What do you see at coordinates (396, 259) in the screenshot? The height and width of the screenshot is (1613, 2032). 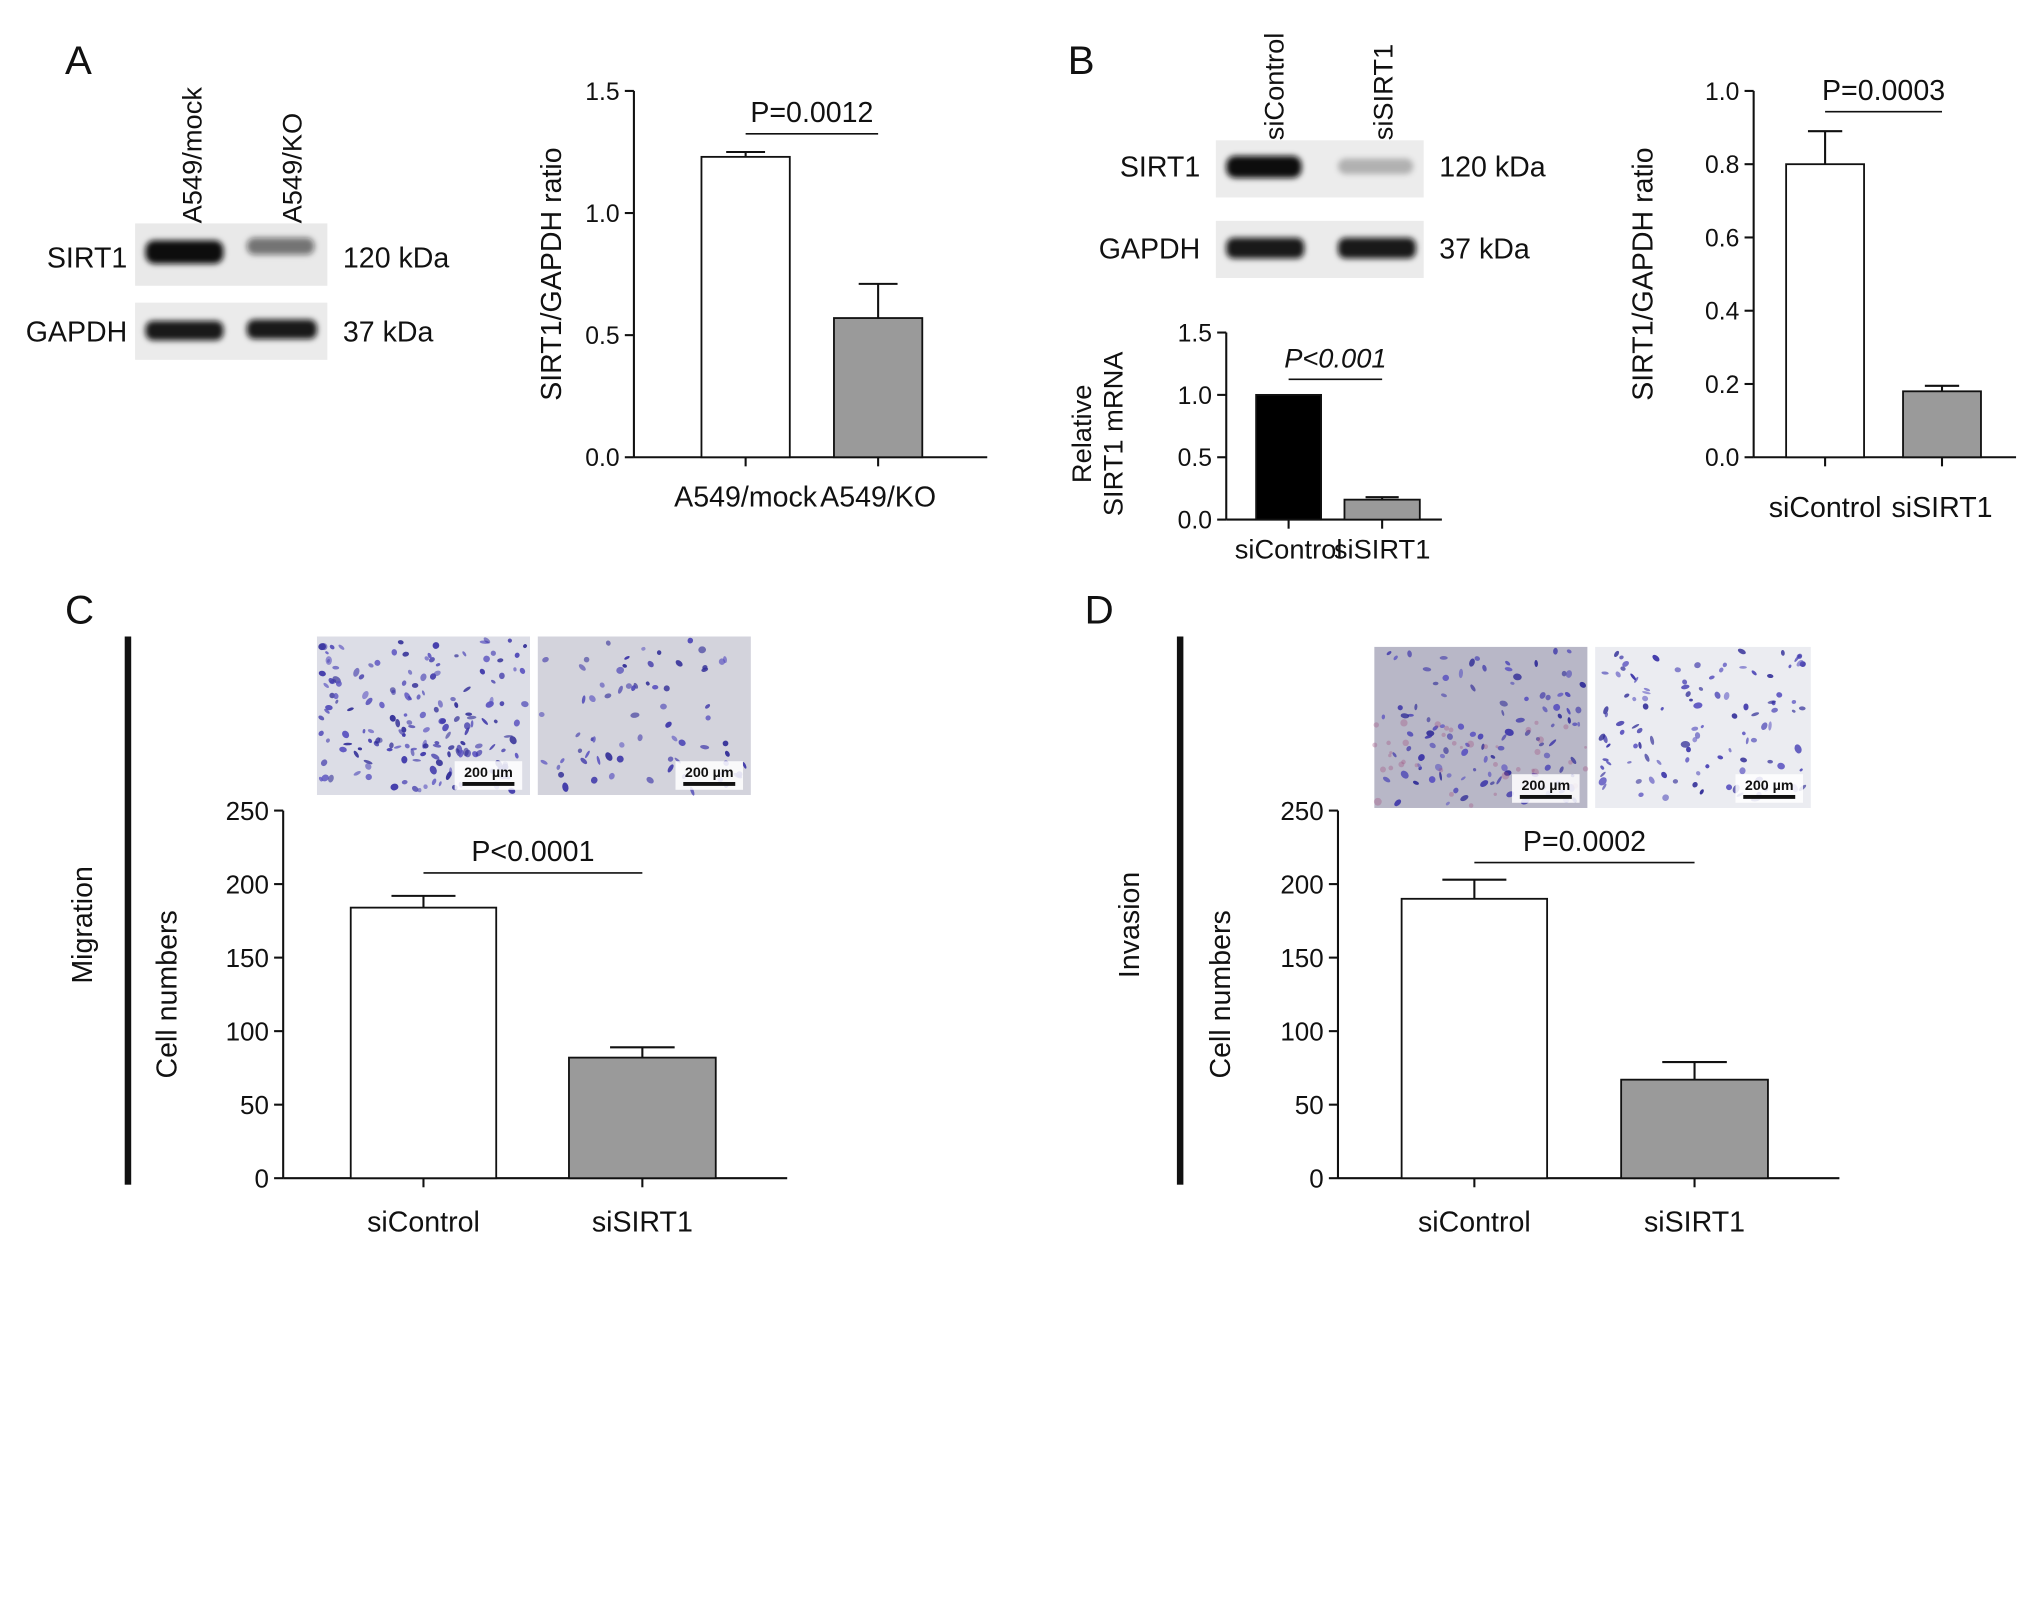 I see `size-label: 120 kDa` at bounding box center [396, 259].